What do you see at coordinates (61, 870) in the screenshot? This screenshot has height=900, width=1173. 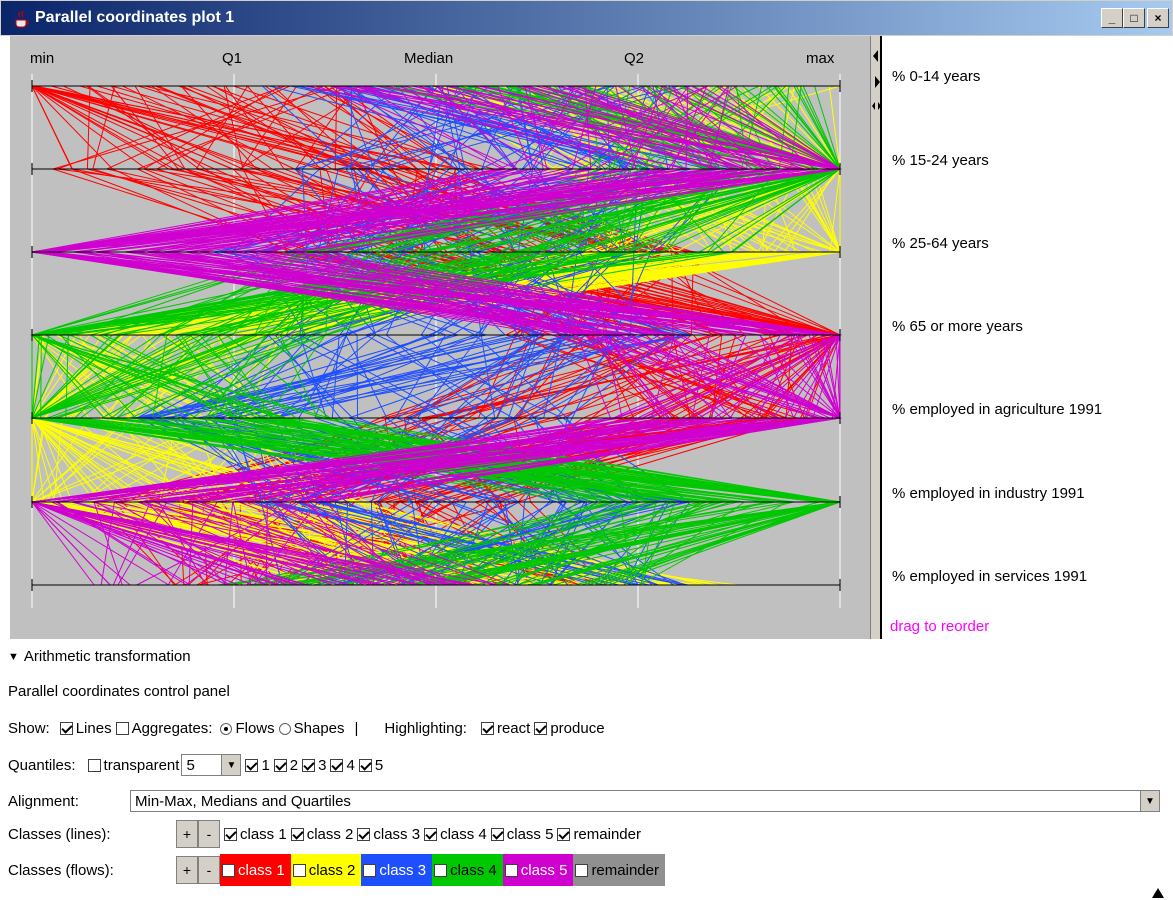 I see `classes-flows-label: Classes (flows):` at bounding box center [61, 870].